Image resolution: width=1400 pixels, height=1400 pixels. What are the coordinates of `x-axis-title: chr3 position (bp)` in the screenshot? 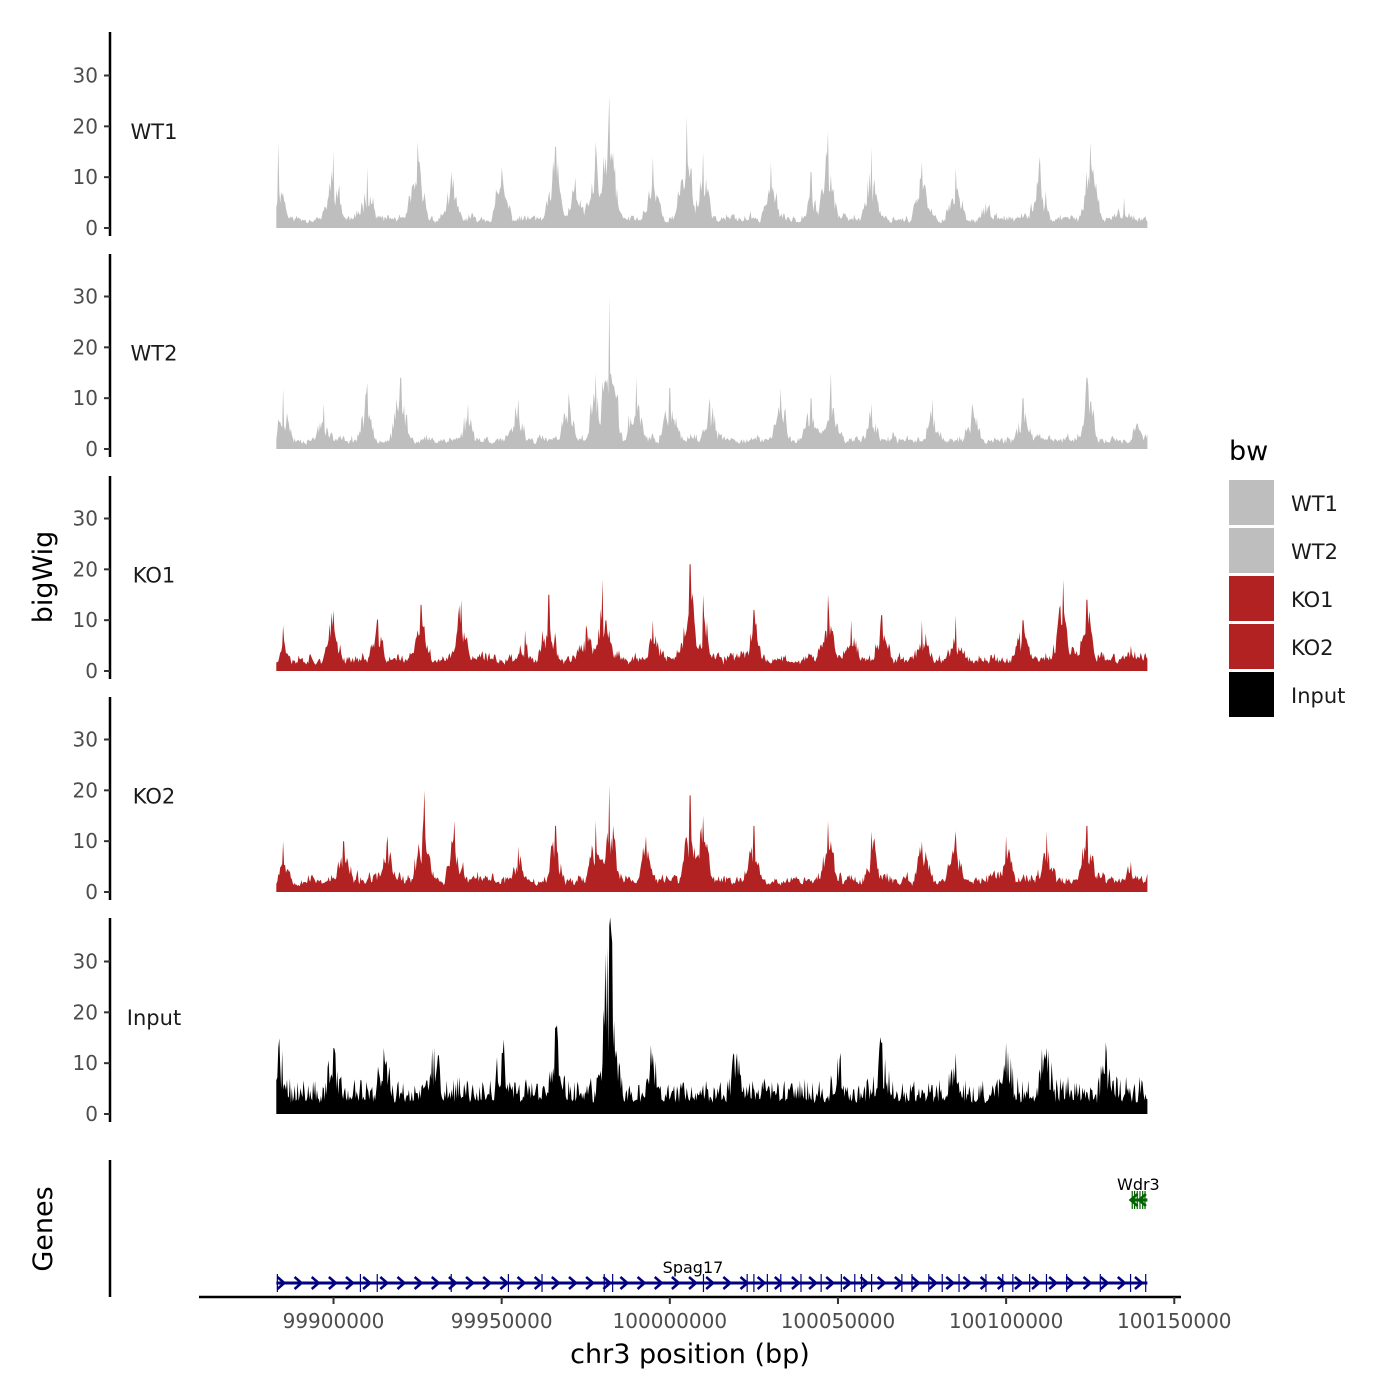 It's located at (690, 1354).